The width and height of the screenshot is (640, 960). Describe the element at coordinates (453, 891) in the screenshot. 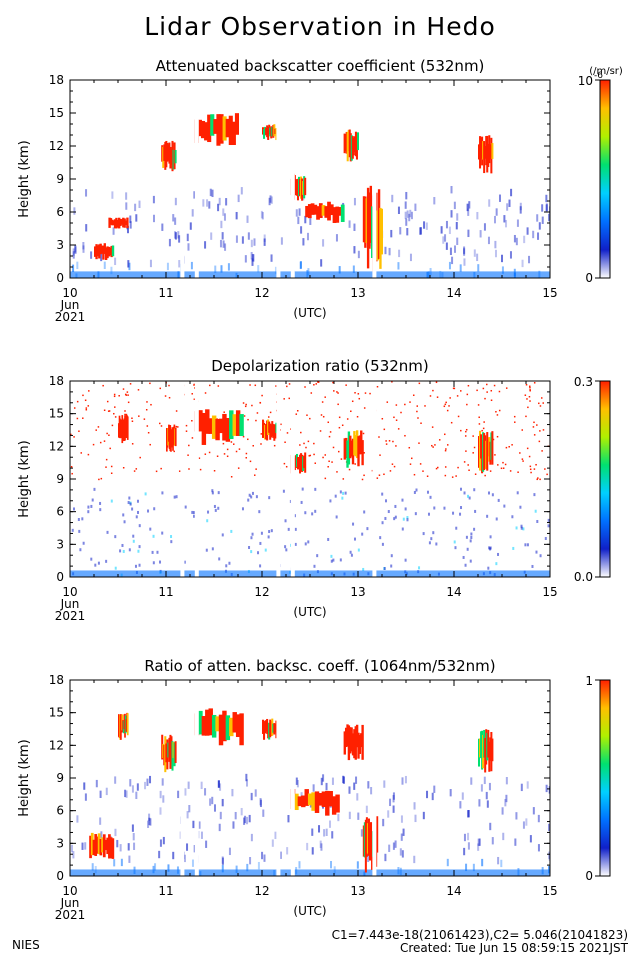

I see `x-tick-label: 14` at that location.